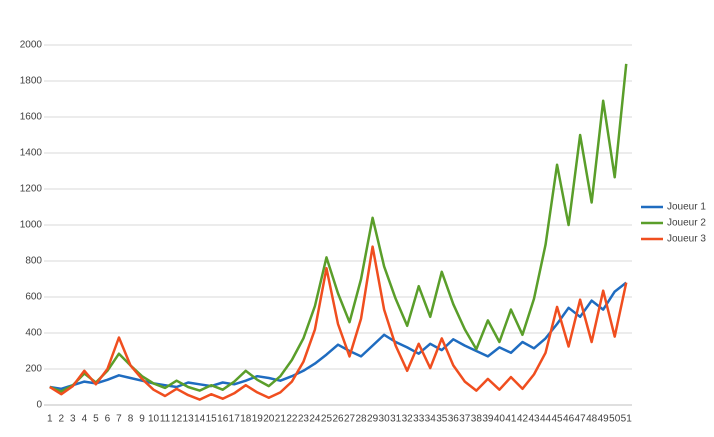 The image size is (714, 437). Describe the element at coordinates (627, 419) in the screenshot. I see `x-tick-label: 51` at that location.